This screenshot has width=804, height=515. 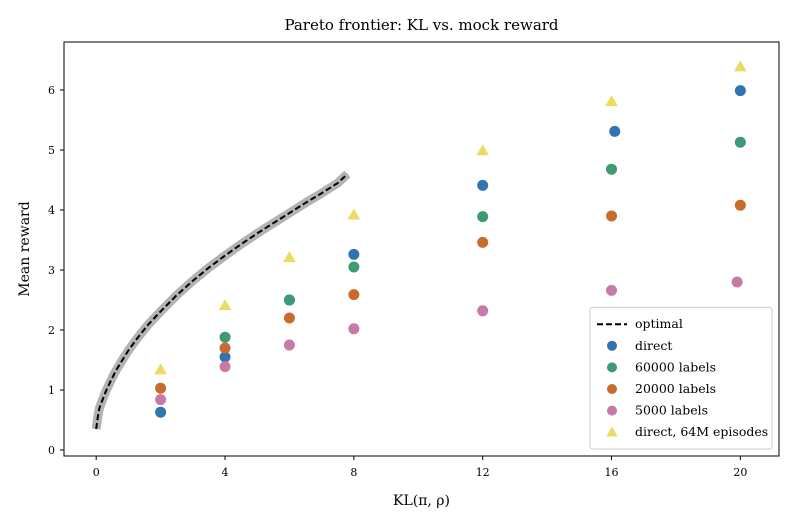 I want to click on legend-box, so click(x=681, y=378).